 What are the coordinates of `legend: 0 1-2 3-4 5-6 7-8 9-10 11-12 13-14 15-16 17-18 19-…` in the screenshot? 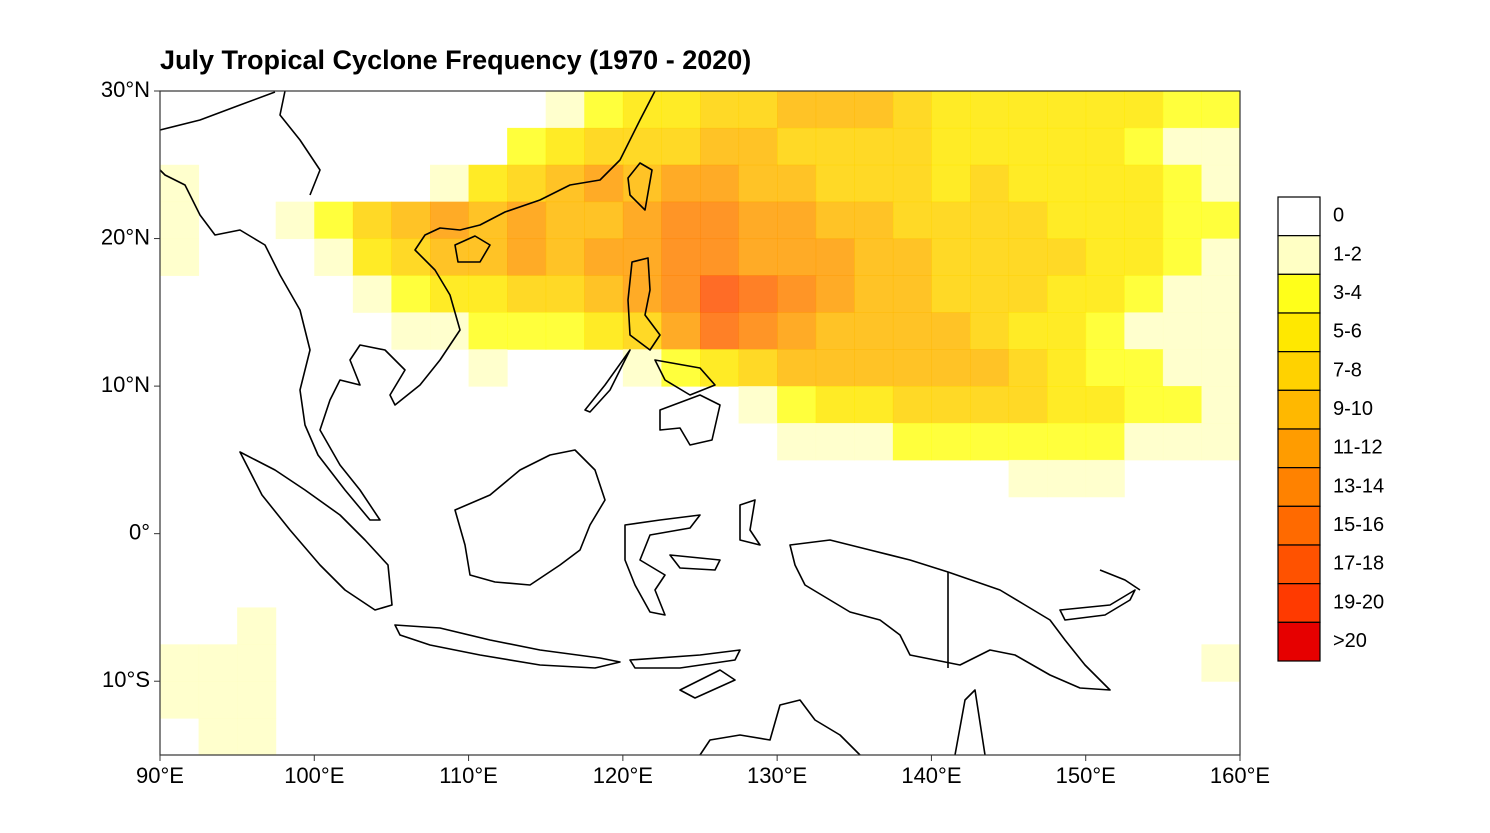 It's located at (1330, 429).